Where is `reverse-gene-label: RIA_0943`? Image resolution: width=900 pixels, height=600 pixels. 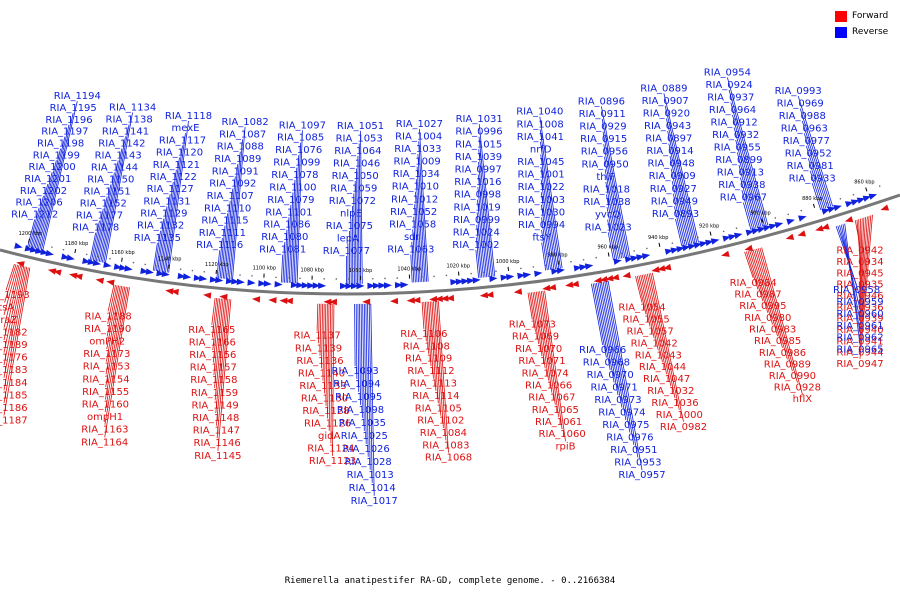 reverse-gene-label: RIA_0943 is located at coordinates (667, 126).